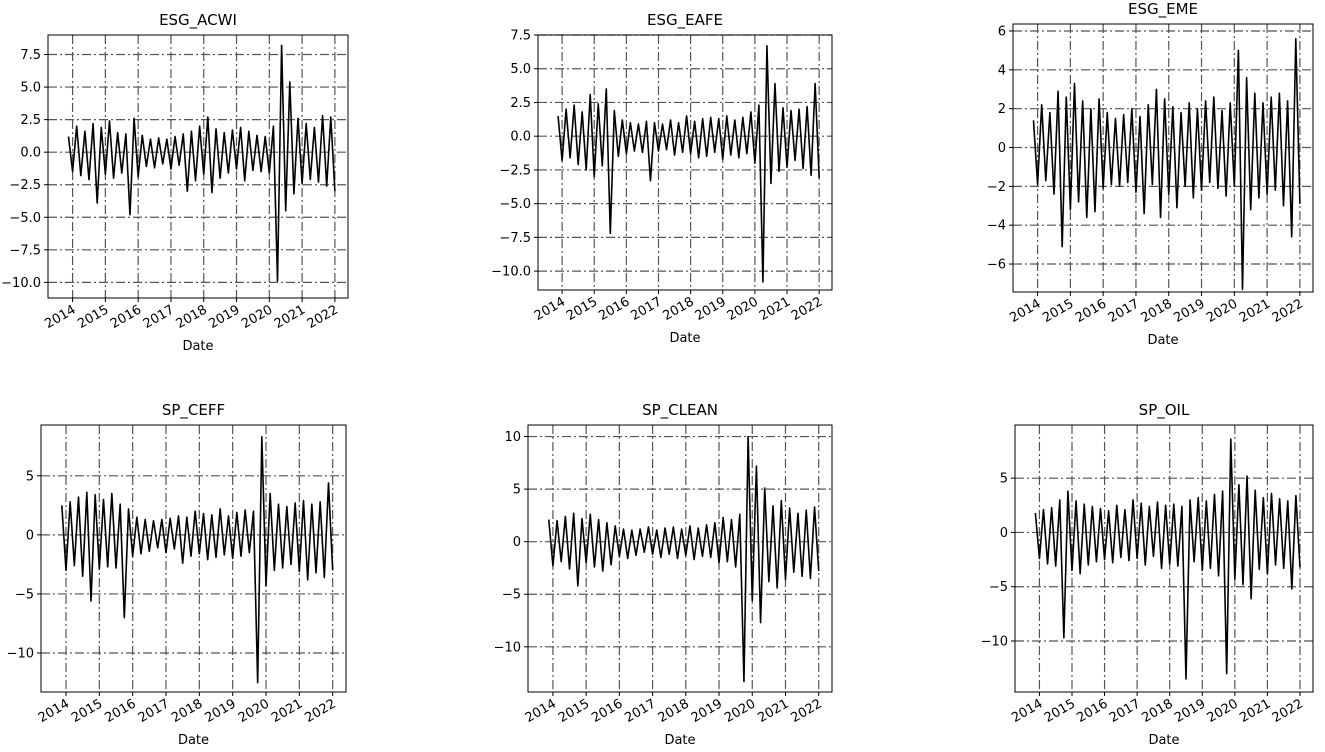 The width and height of the screenshot is (1325, 752). Describe the element at coordinates (198, 20) in the screenshot. I see `subplot-title: ESG_ACWI` at that location.